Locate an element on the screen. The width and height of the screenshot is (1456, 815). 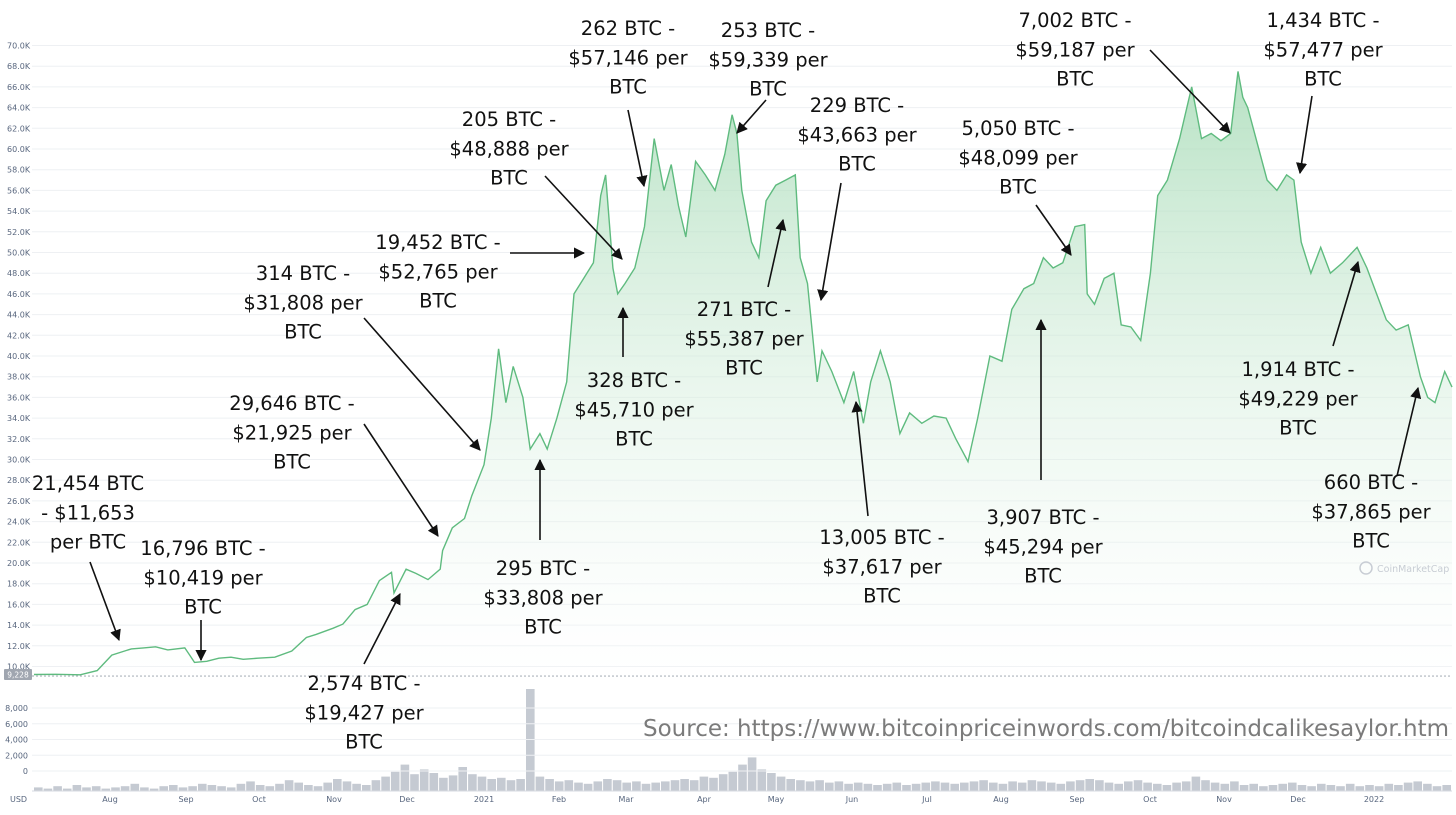
volume-axis-ticks: 0 2,000 4,000 6,000 8,000 is located at coordinates (728, 740).